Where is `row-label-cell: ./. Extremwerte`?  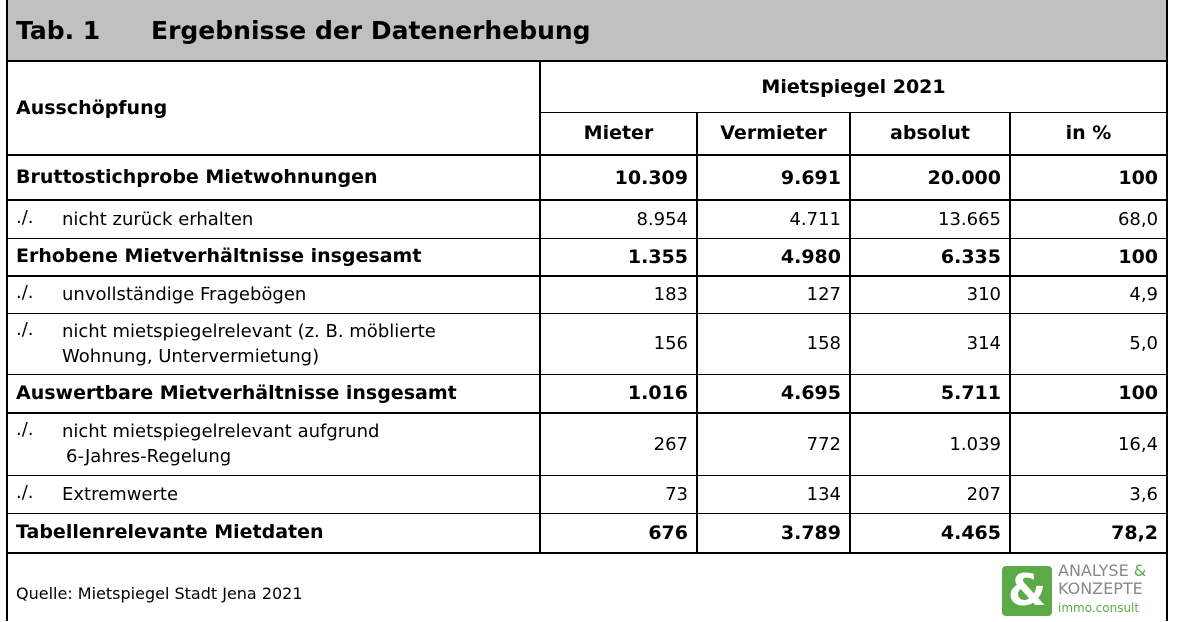
row-label-cell: ./. Extremwerte is located at coordinates (274, 494).